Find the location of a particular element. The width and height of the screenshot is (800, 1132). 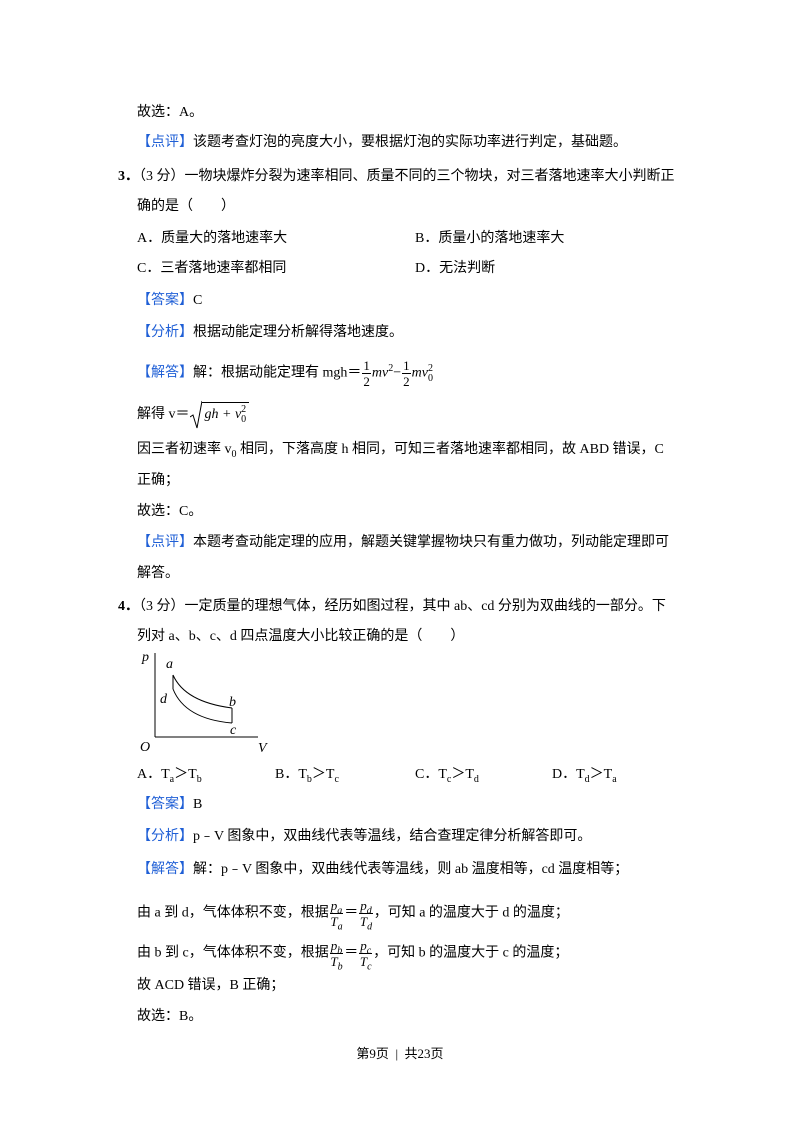

text: 由 b 到 c，气体体积不变，根据 is located at coordinates (233, 953).